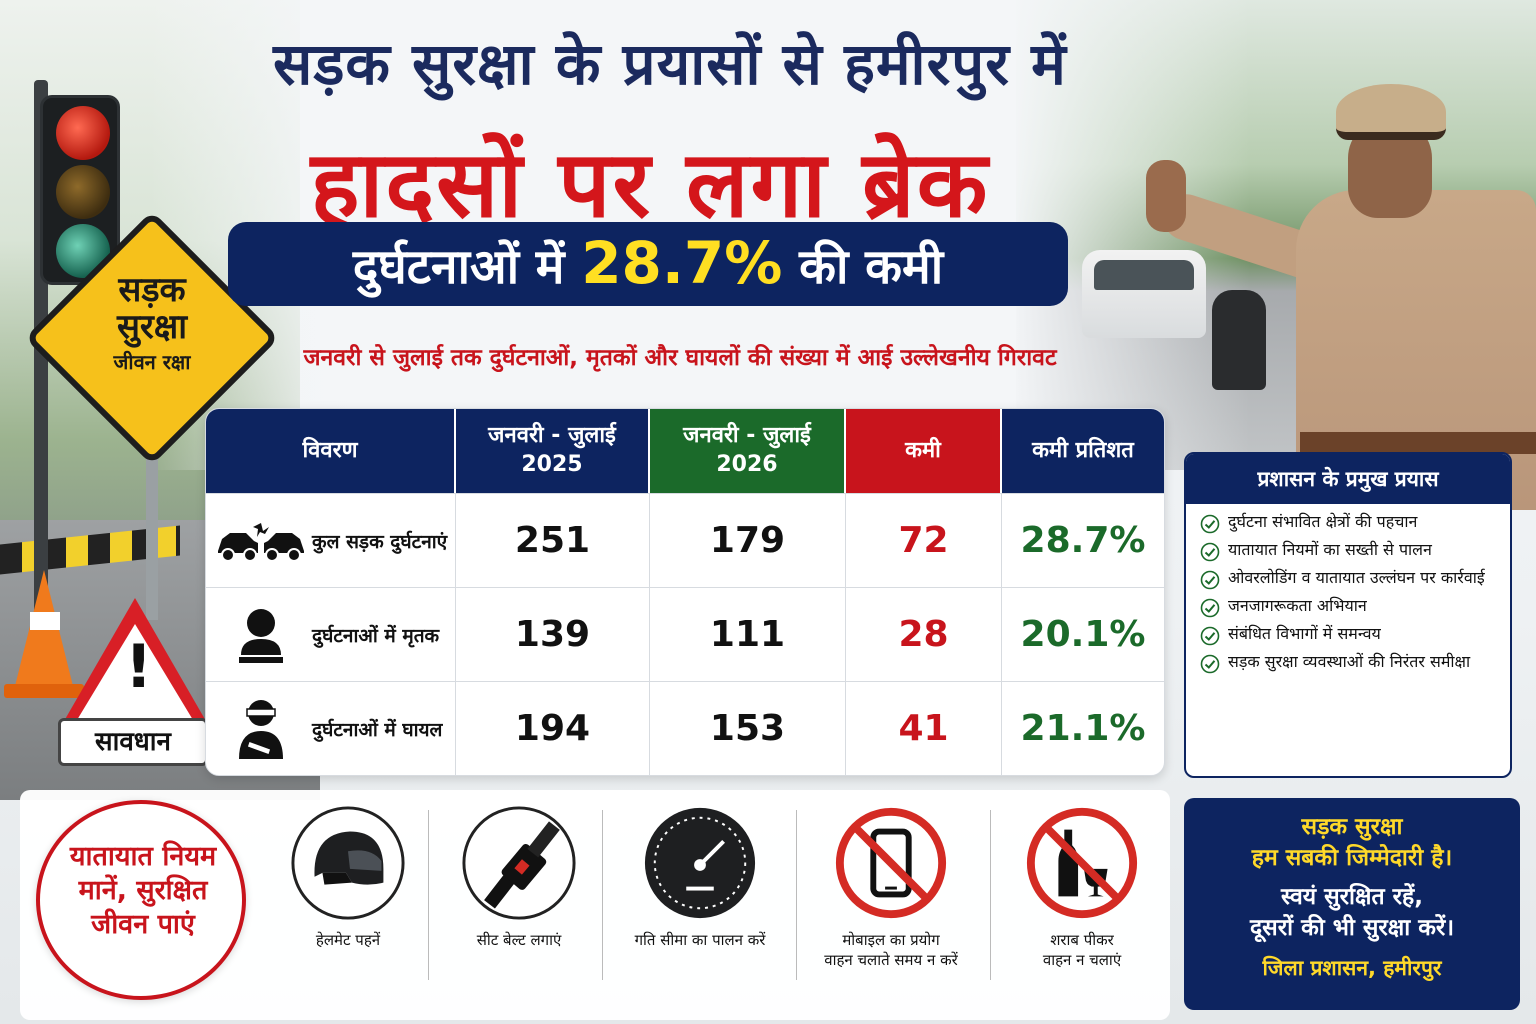 The height and width of the screenshot is (1024, 1536). Describe the element at coordinates (467, 267) in the screenshot. I see `banner-text-pre: दुर्घटनाओं में` at that location.